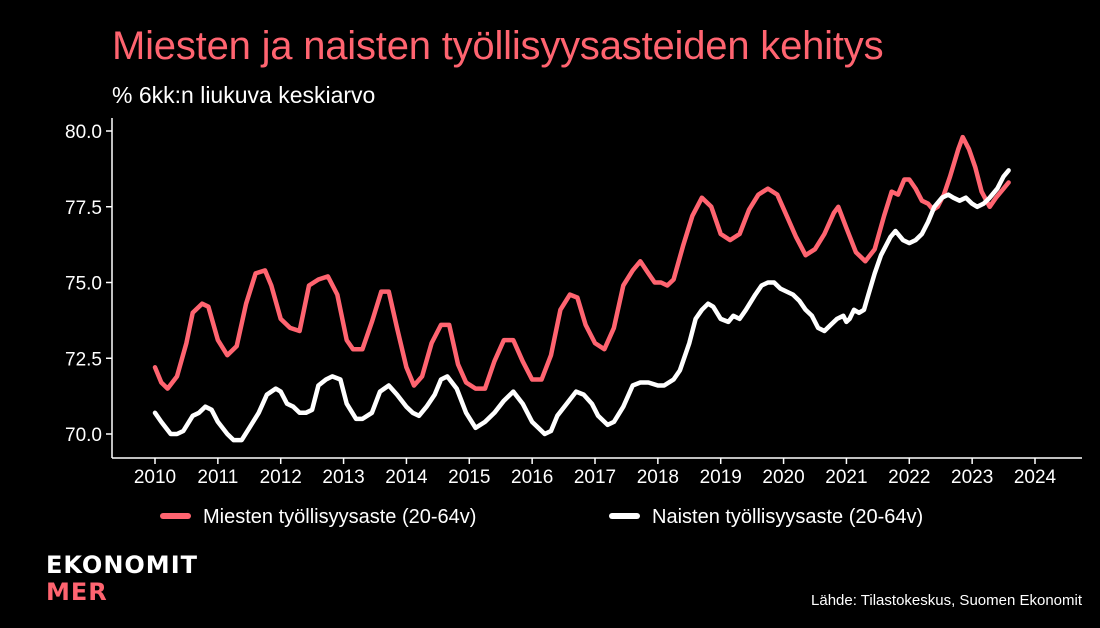 This screenshot has height=628, width=1100. I want to click on x-tick-label: 2019, so click(721, 477).